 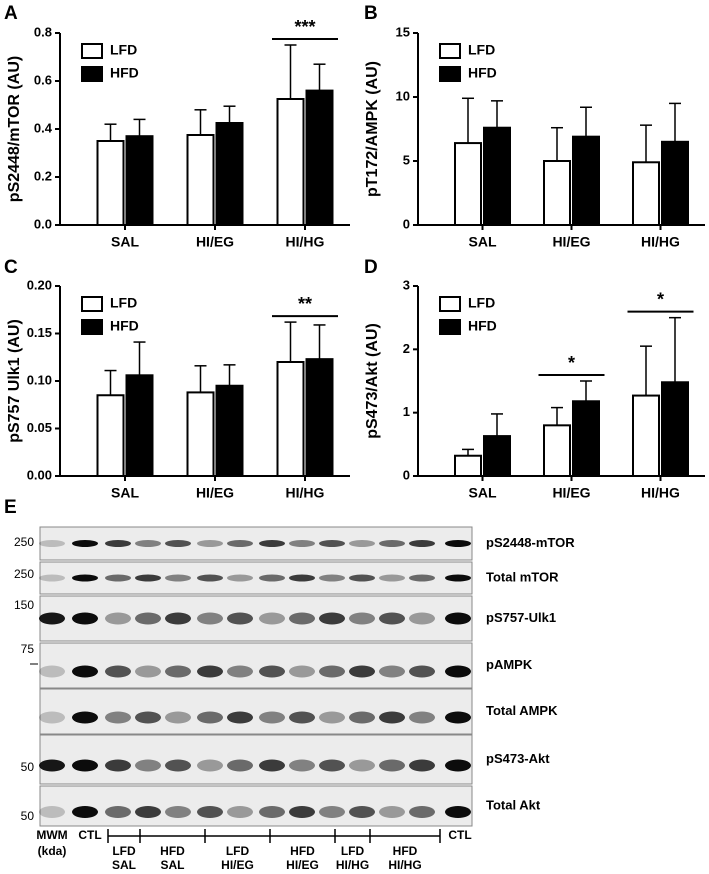 I want to click on panel-letter: C, so click(x=11, y=267).